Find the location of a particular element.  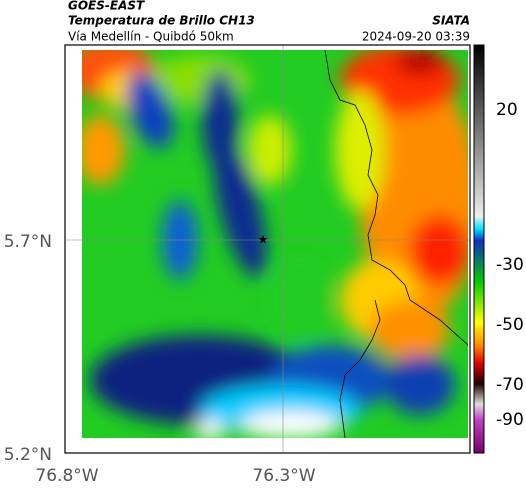

title: Temperatura de Brillo CH13 is located at coordinates (161, 21).